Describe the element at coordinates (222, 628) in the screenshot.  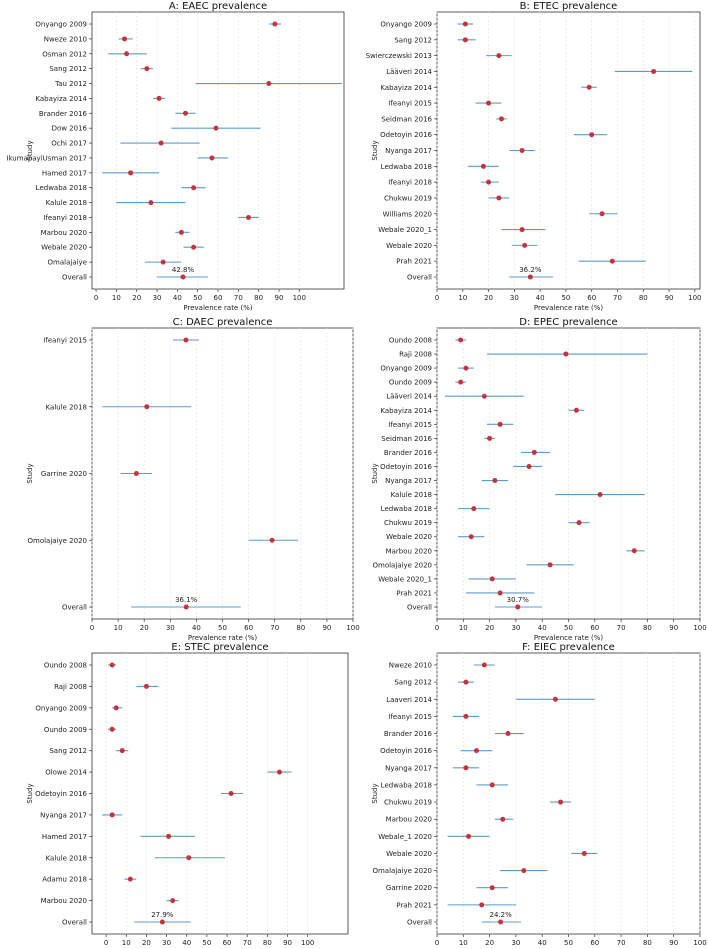
I see `x-tick-label: 50` at that location.